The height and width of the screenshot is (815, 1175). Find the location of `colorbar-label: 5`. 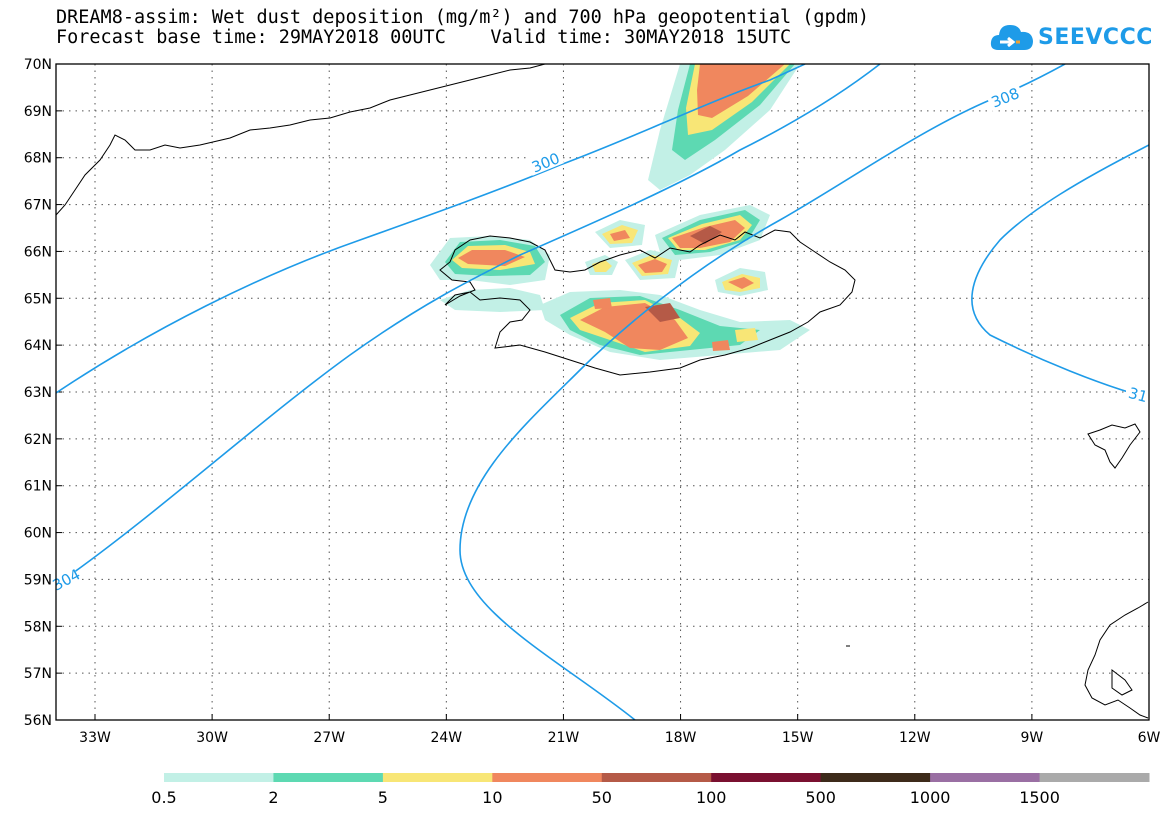

colorbar-label: 5 is located at coordinates (383, 797).